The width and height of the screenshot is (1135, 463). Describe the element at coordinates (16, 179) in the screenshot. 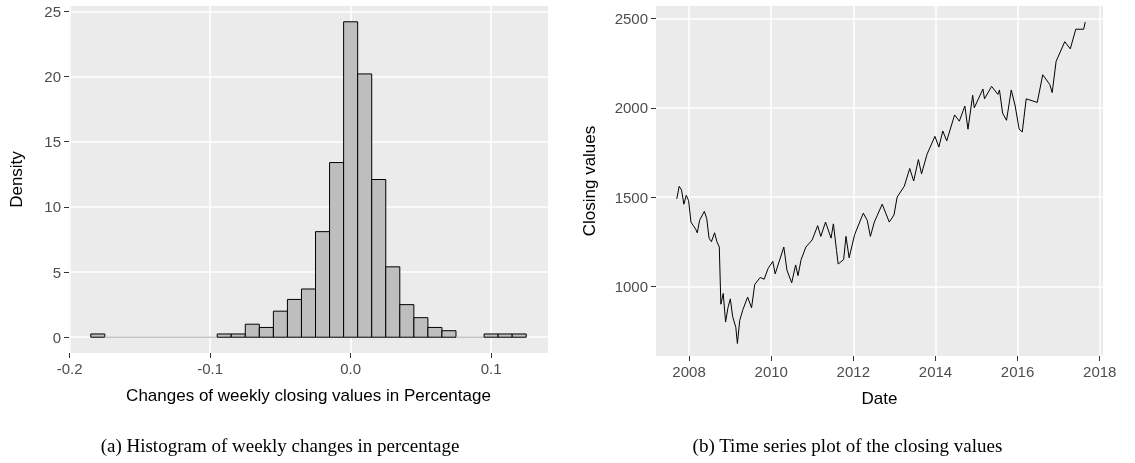

I see `y-axis-title: Density` at that location.